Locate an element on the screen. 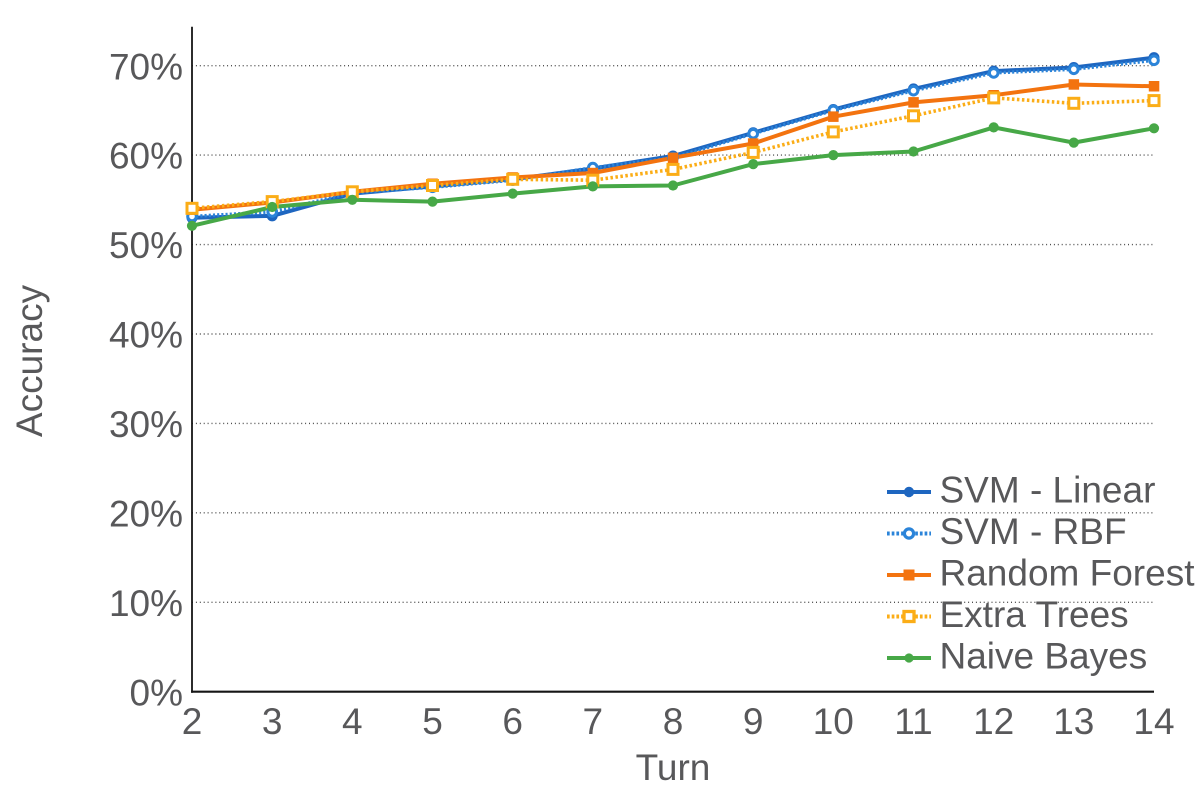  svg-text: 5 is located at coordinates (432, 721).